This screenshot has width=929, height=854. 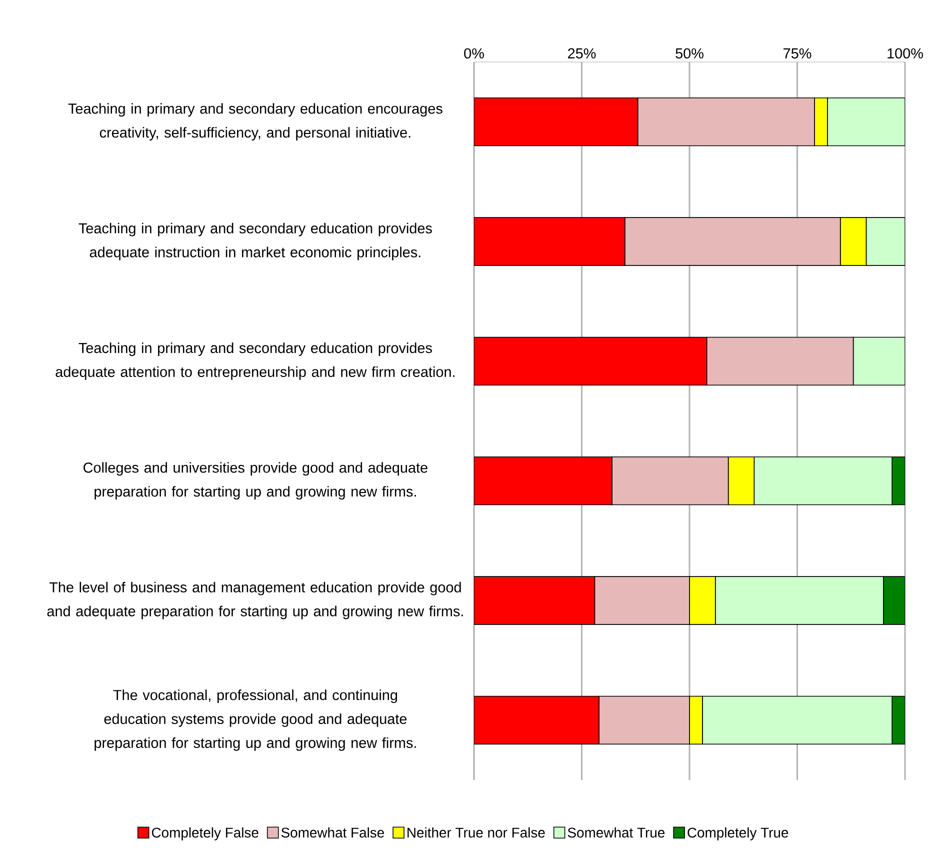 What do you see at coordinates (798, 53) in the screenshot?
I see `x-tick-label: 75%` at bounding box center [798, 53].